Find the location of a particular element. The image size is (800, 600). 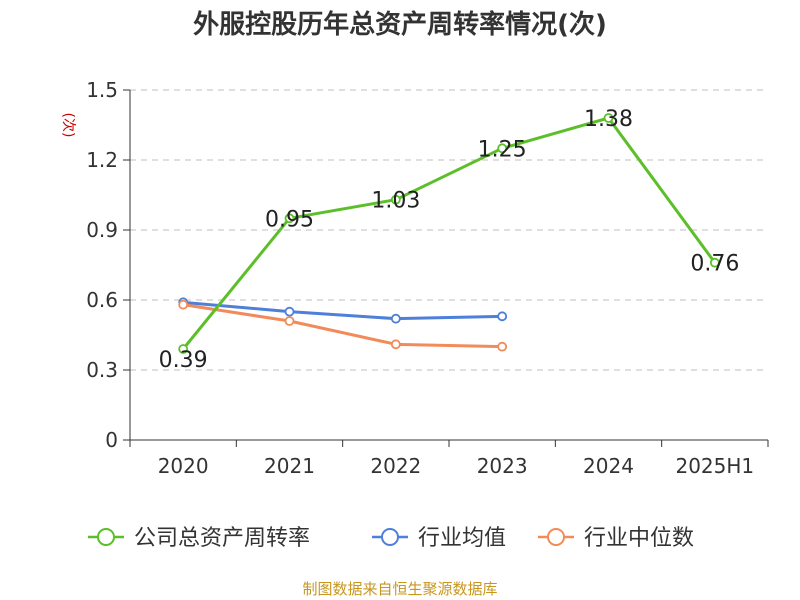

data-label: 1.25 is located at coordinates (502, 149).